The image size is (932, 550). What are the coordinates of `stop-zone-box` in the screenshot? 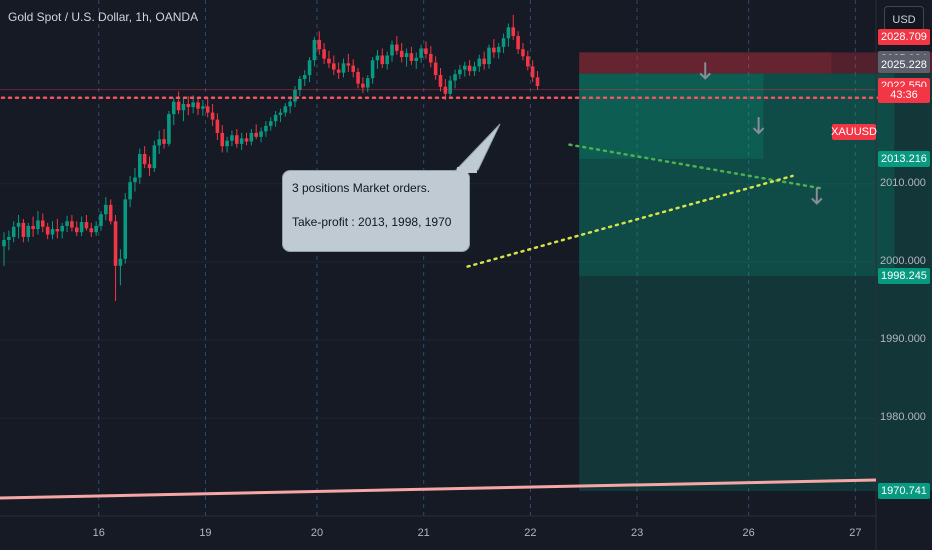 It's located at (755, 63).